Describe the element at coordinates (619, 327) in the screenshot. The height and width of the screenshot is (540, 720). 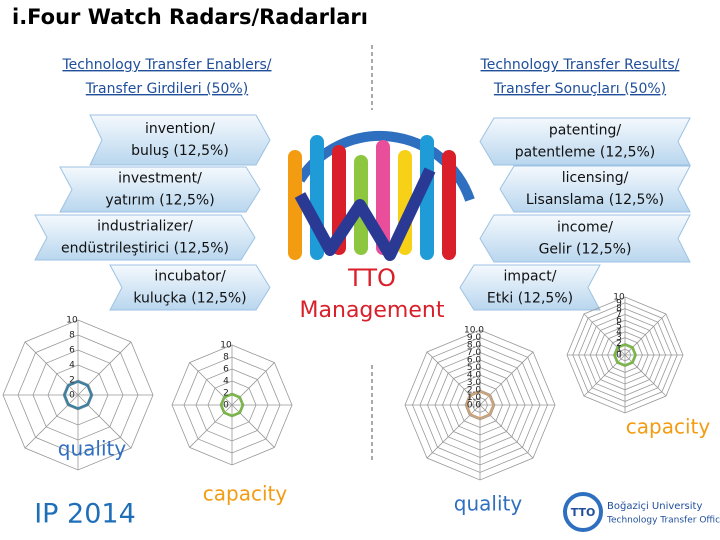
I see `radar-tick: 5` at that location.